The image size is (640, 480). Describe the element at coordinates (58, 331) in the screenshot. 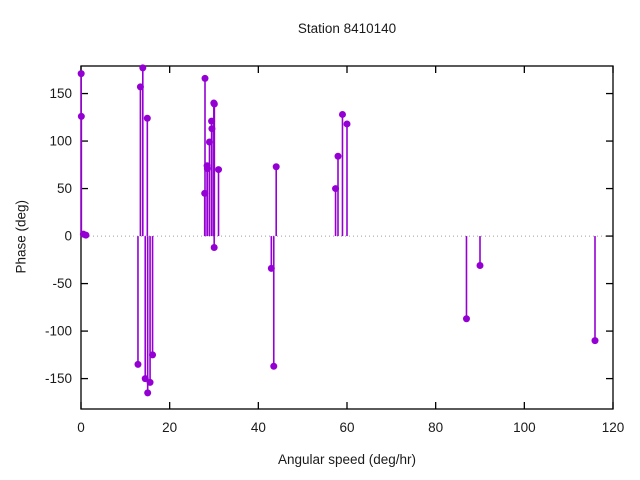

I see `y-tick-label: -100` at that location.